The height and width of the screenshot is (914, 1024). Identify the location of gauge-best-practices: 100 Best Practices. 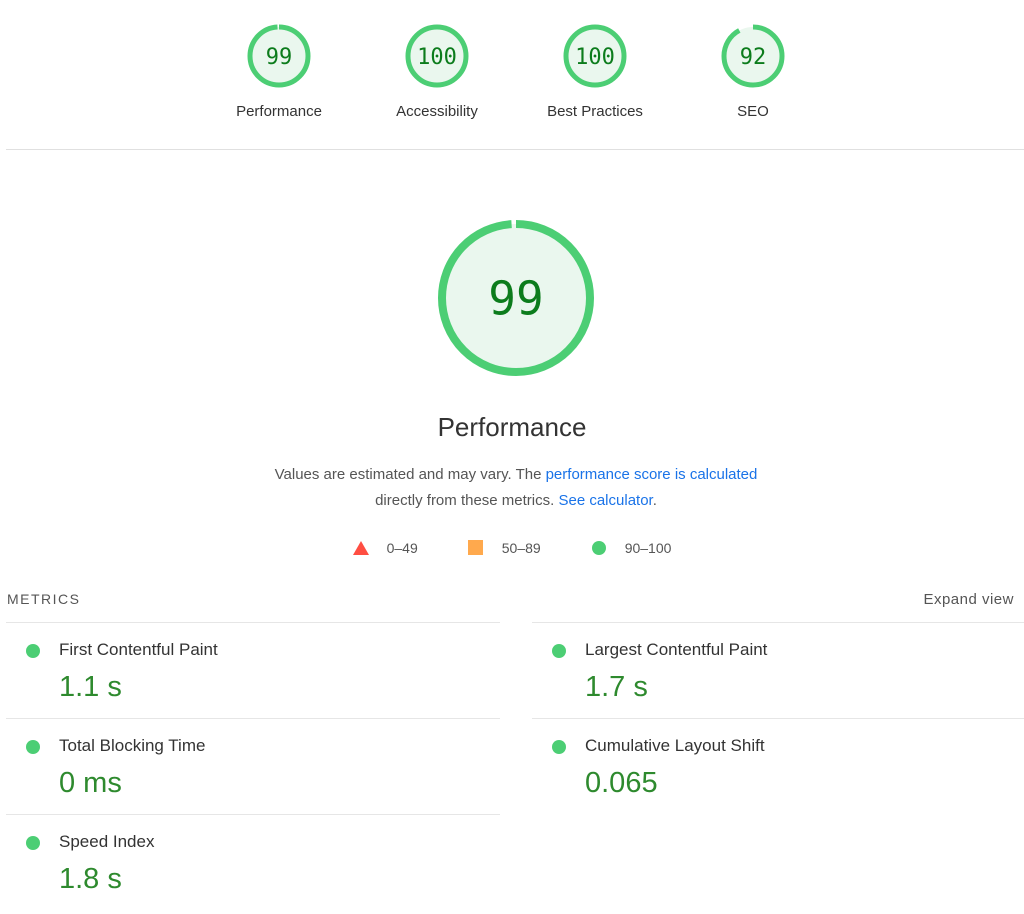
(595, 71).